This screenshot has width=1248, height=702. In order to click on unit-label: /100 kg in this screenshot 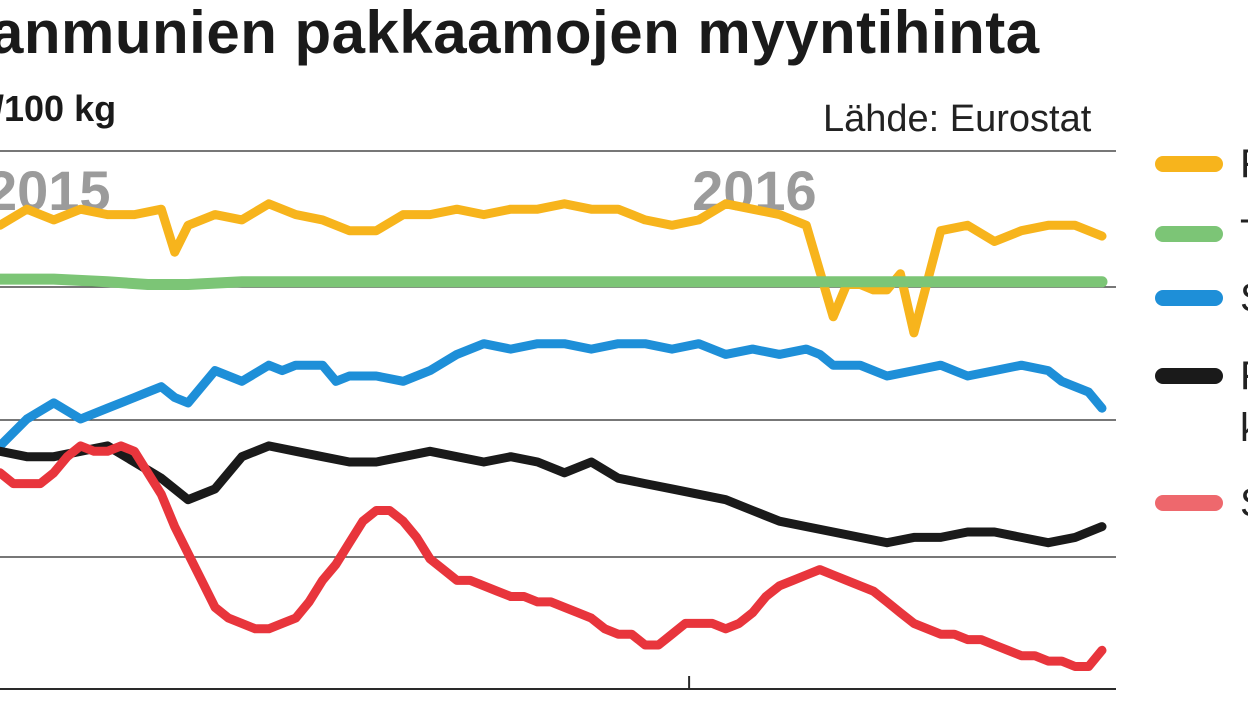, I will do `click(58, 108)`.